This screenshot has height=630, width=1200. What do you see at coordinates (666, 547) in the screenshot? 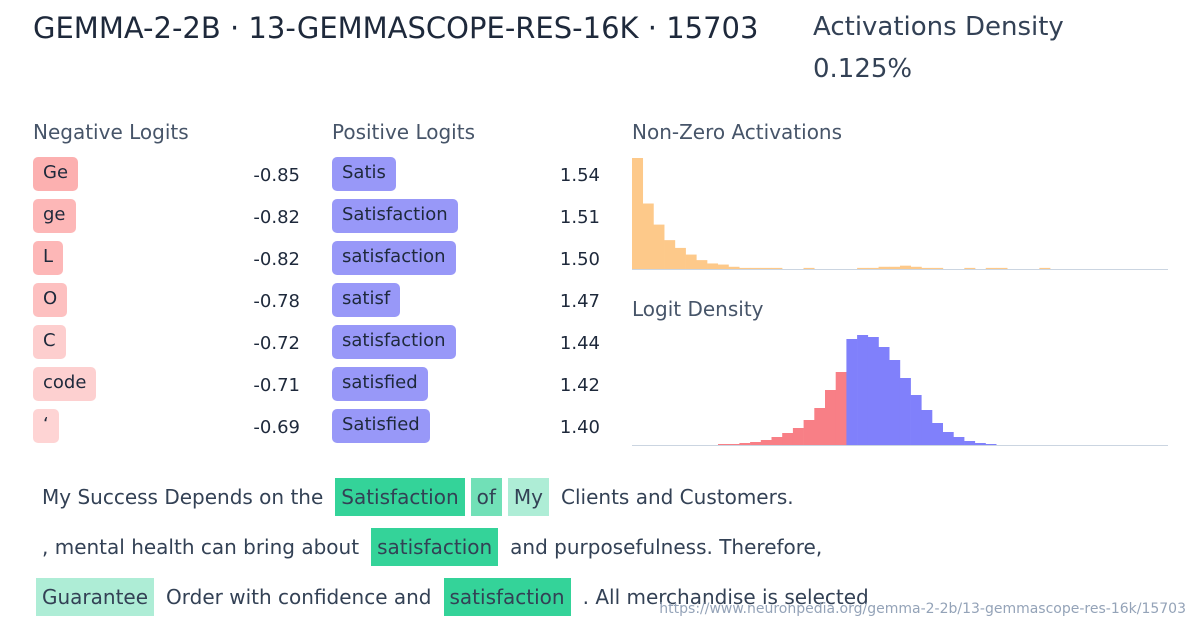
I see `token-segment: and purposefulness. Therefore,` at bounding box center [666, 547].